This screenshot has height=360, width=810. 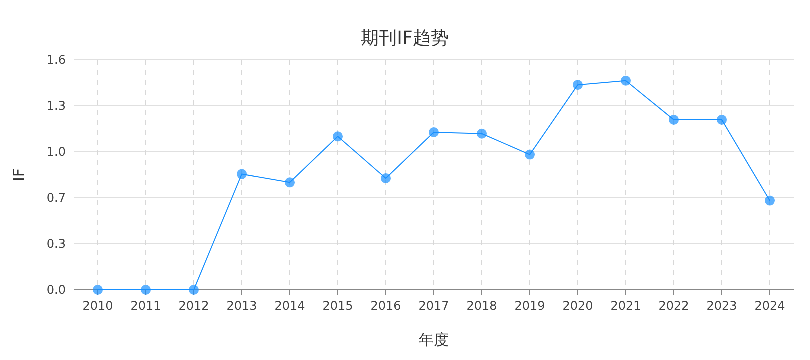 What do you see at coordinates (56, 198) in the screenshot?
I see `y-tick-label: 0.7` at bounding box center [56, 198].